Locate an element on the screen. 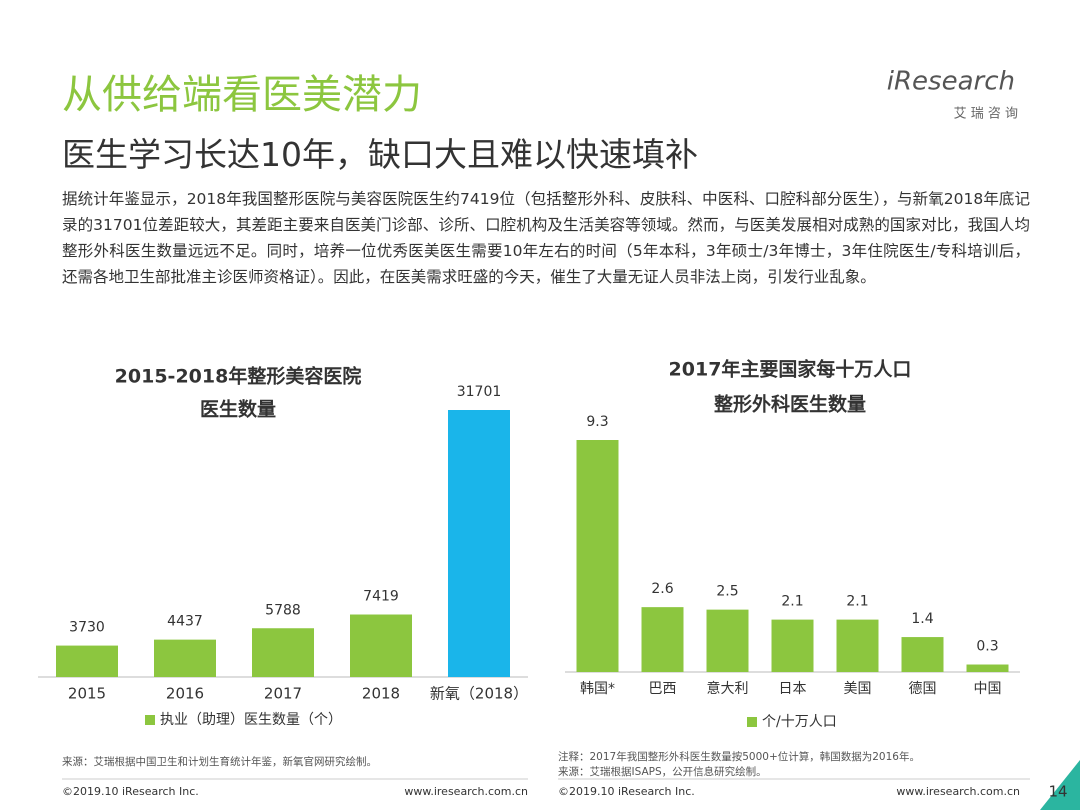  note: 来源：艾瑞根据中国卫生和计划生育统计年鉴，新氧官网研究绘制。 is located at coordinates (219, 761).